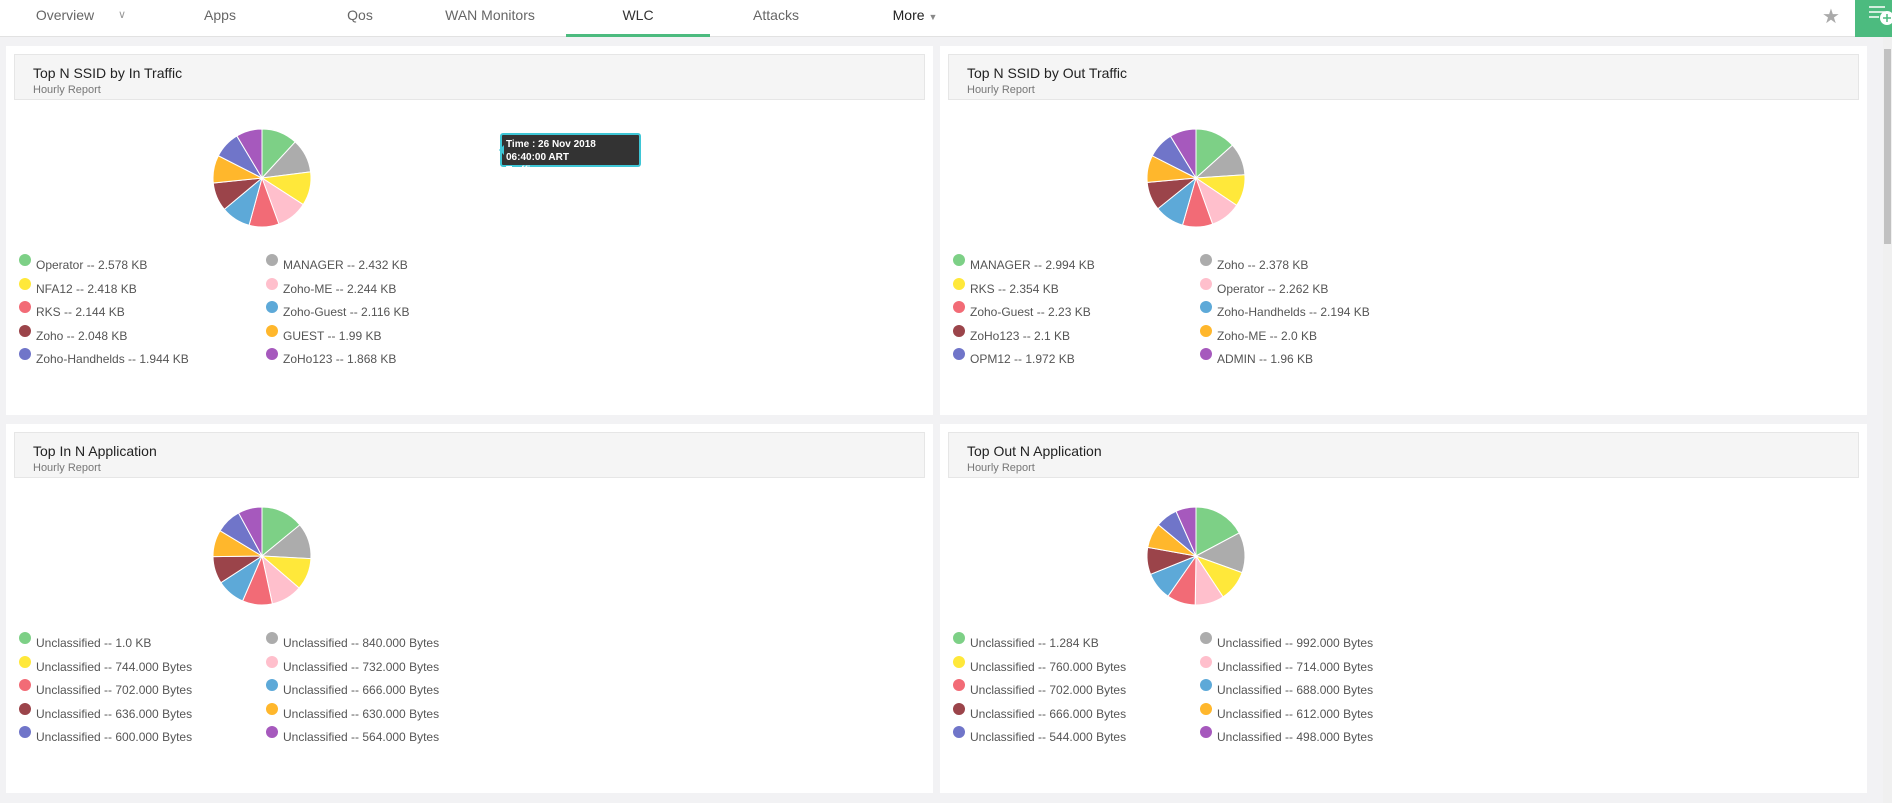 The image size is (1892, 803). I want to click on legend-item: Zoho-Guest -- 2.23 KB, so click(1022, 310).